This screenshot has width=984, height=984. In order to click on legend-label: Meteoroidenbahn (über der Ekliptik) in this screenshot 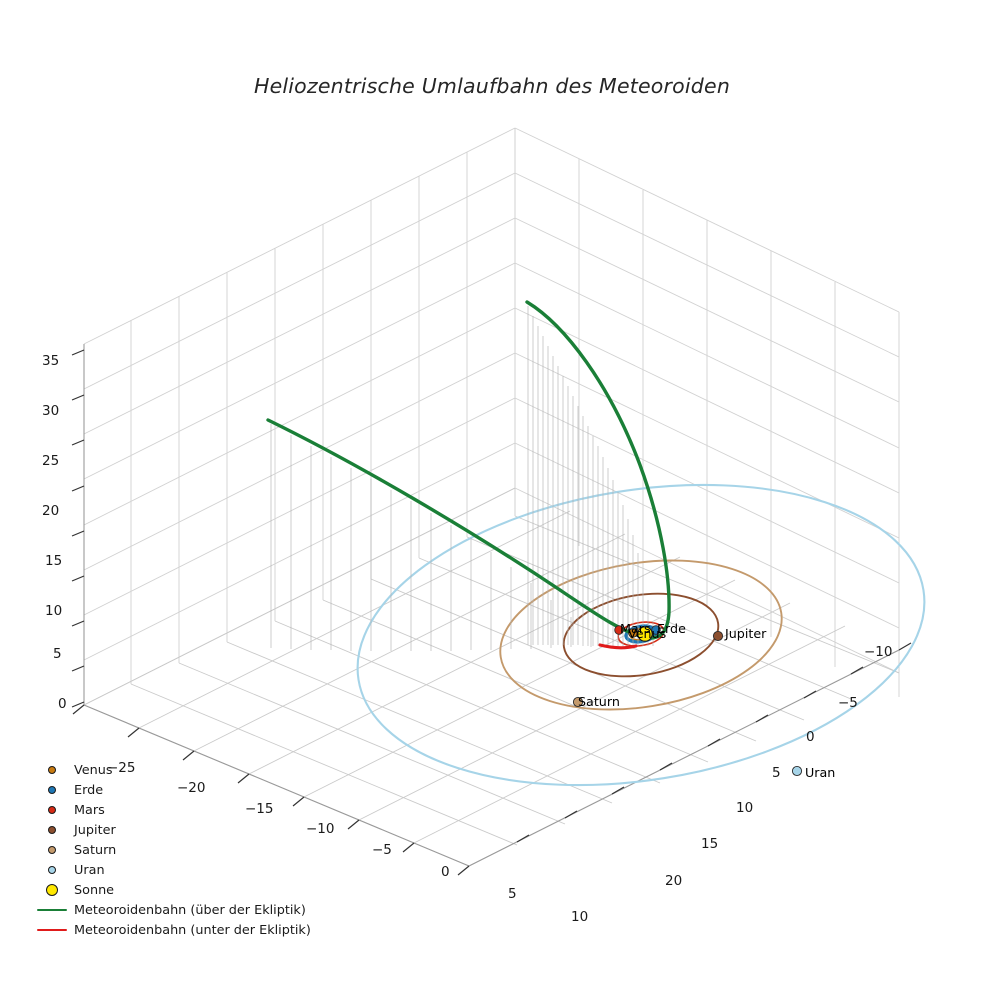, I will do `click(190, 910)`.